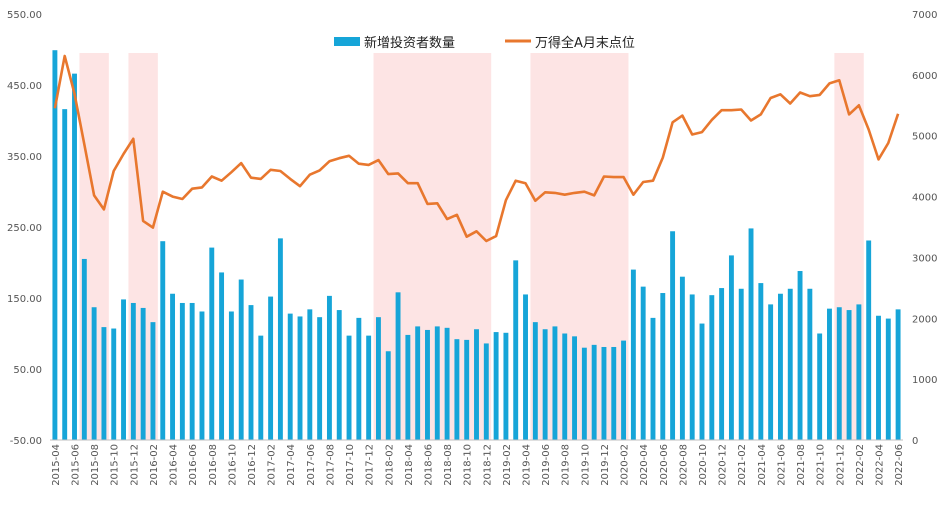  What do you see at coordinates (924, 198) in the screenshot?
I see `right-axis-tick-label: 4000` at bounding box center [924, 198].